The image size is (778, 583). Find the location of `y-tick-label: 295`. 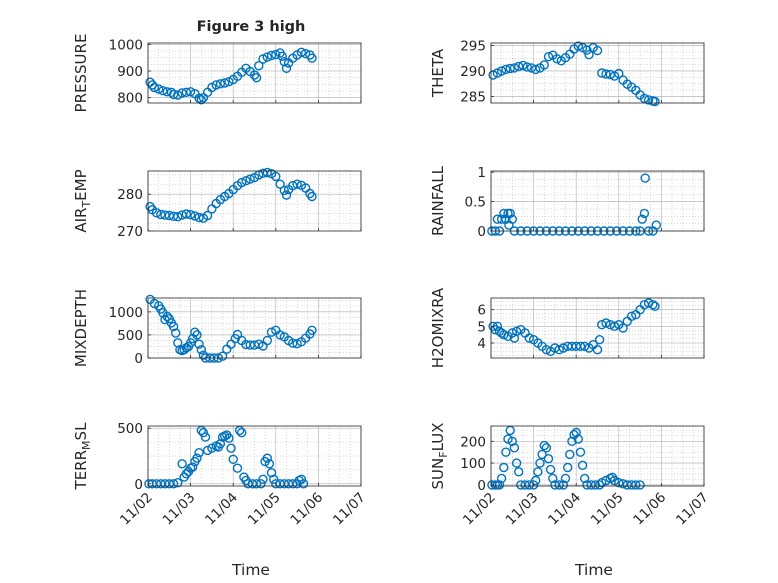

y-tick-label: 295 is located at coordinates (473, 47).